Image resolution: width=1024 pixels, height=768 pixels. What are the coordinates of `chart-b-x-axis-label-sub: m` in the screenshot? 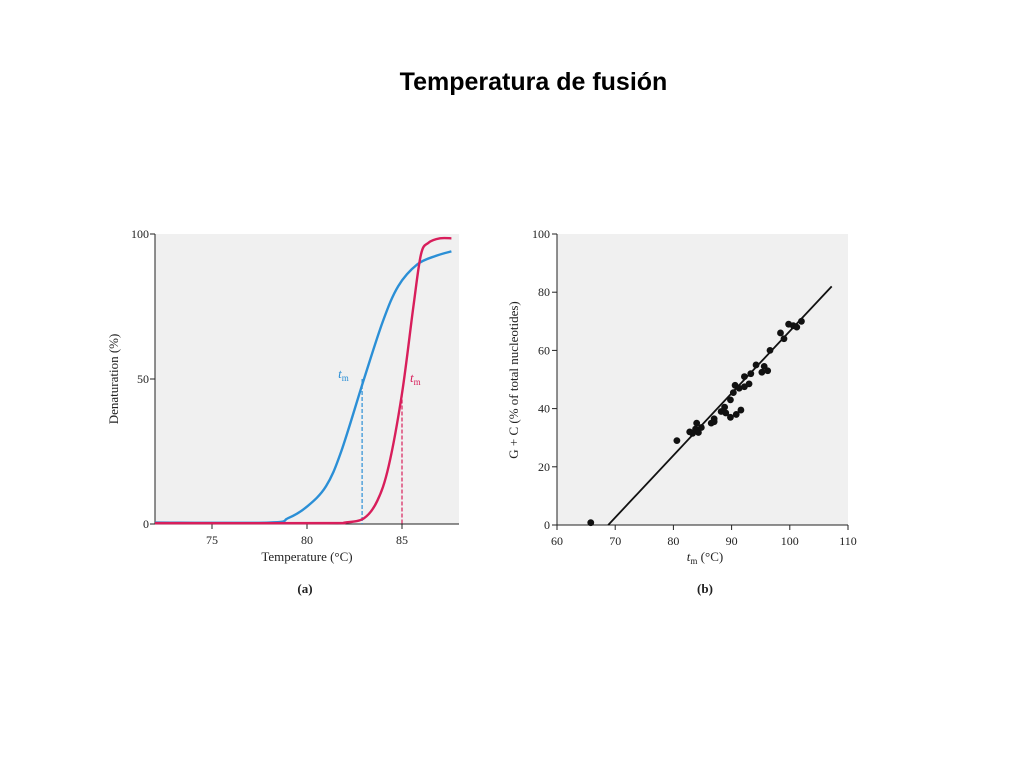 It's located at (693, 561).